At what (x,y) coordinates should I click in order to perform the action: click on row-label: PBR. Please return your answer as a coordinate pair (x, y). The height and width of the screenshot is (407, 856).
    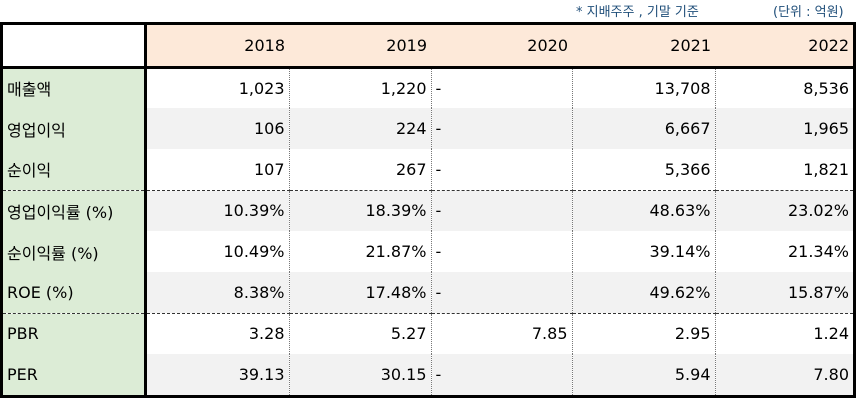
    Looking at the image, I should click on (75, 333).